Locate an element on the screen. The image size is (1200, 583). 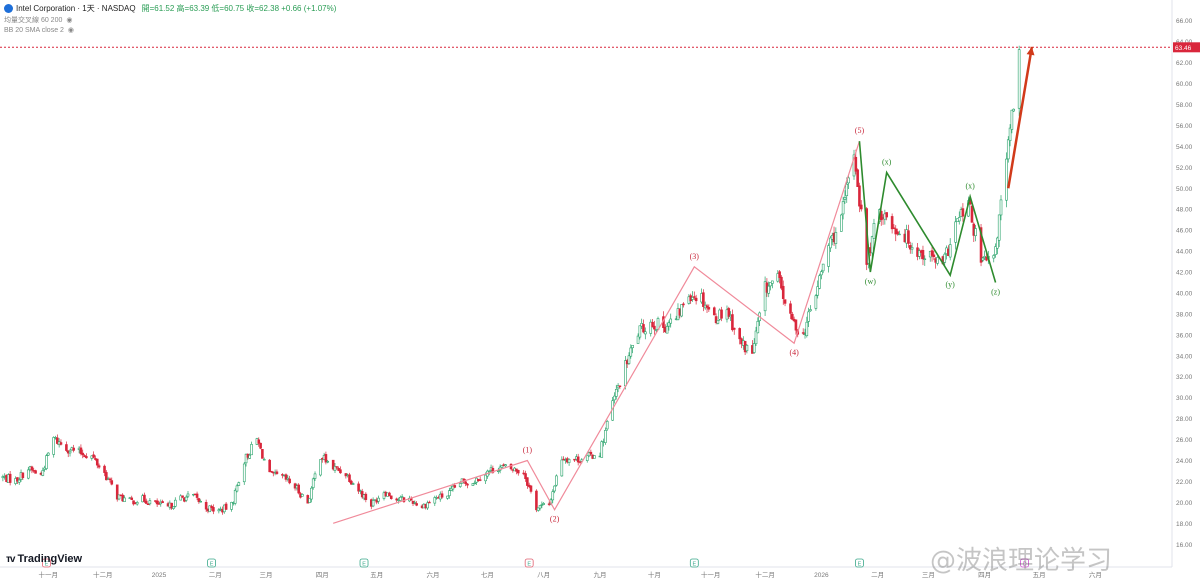
time-tick-label: 十二月 is located at coordinates (103, 574).